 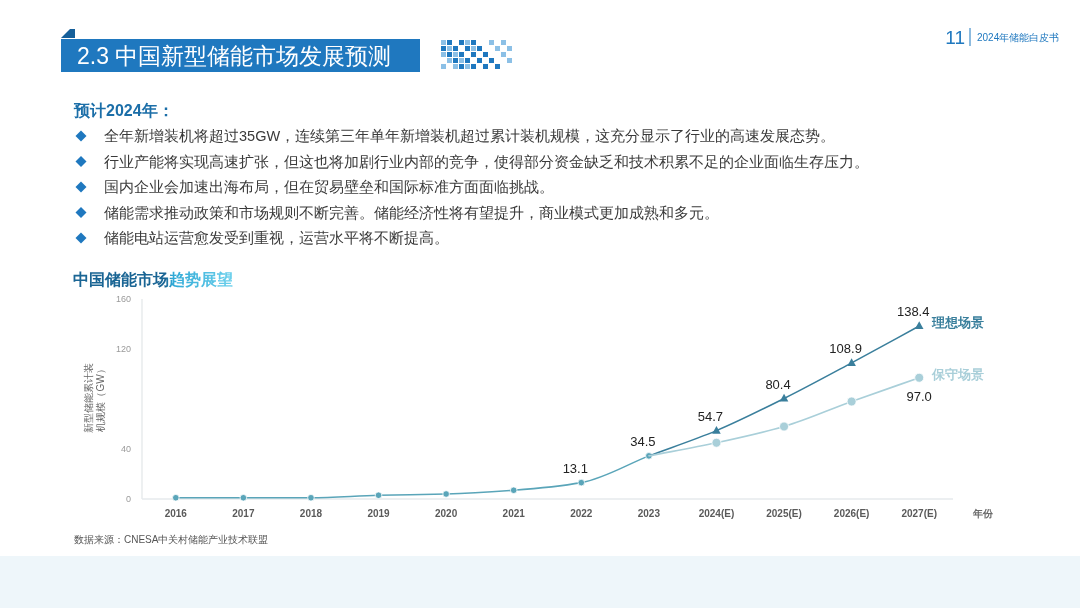 What do you see at coordinates (329, 187) in the screenshot?
I see `annotation: 国内企业会加速出海布局，但在贸易壁垒和国际标准方面面临挑战。` at bounding box center [329, 187].